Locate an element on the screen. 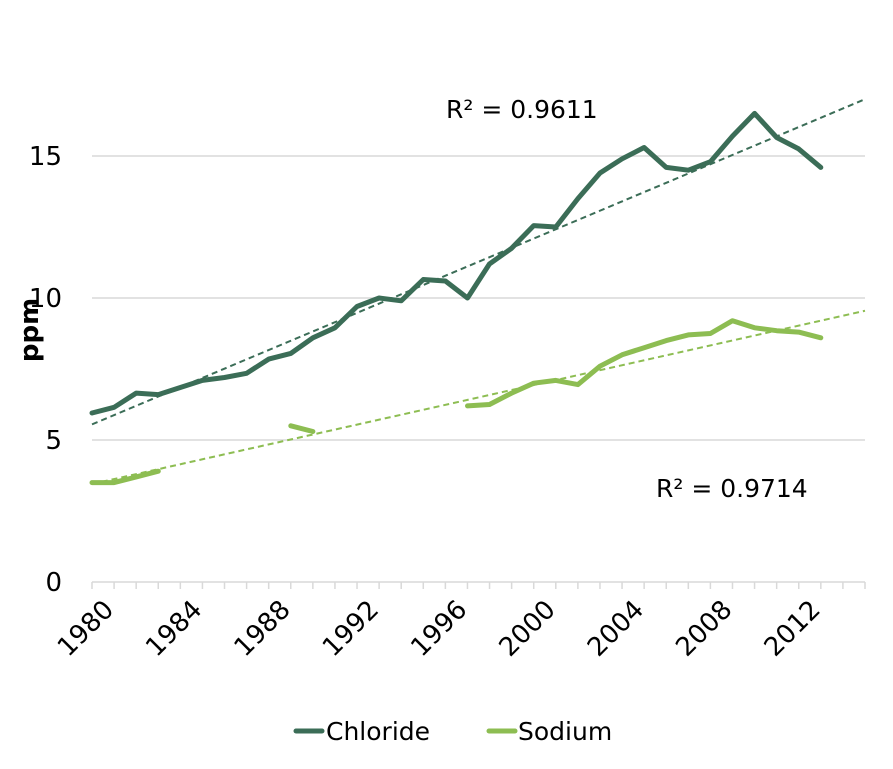 This screenshot has height=769, width=893. x-tick-label-1984: 1984 is located at coordinates (174, 629).